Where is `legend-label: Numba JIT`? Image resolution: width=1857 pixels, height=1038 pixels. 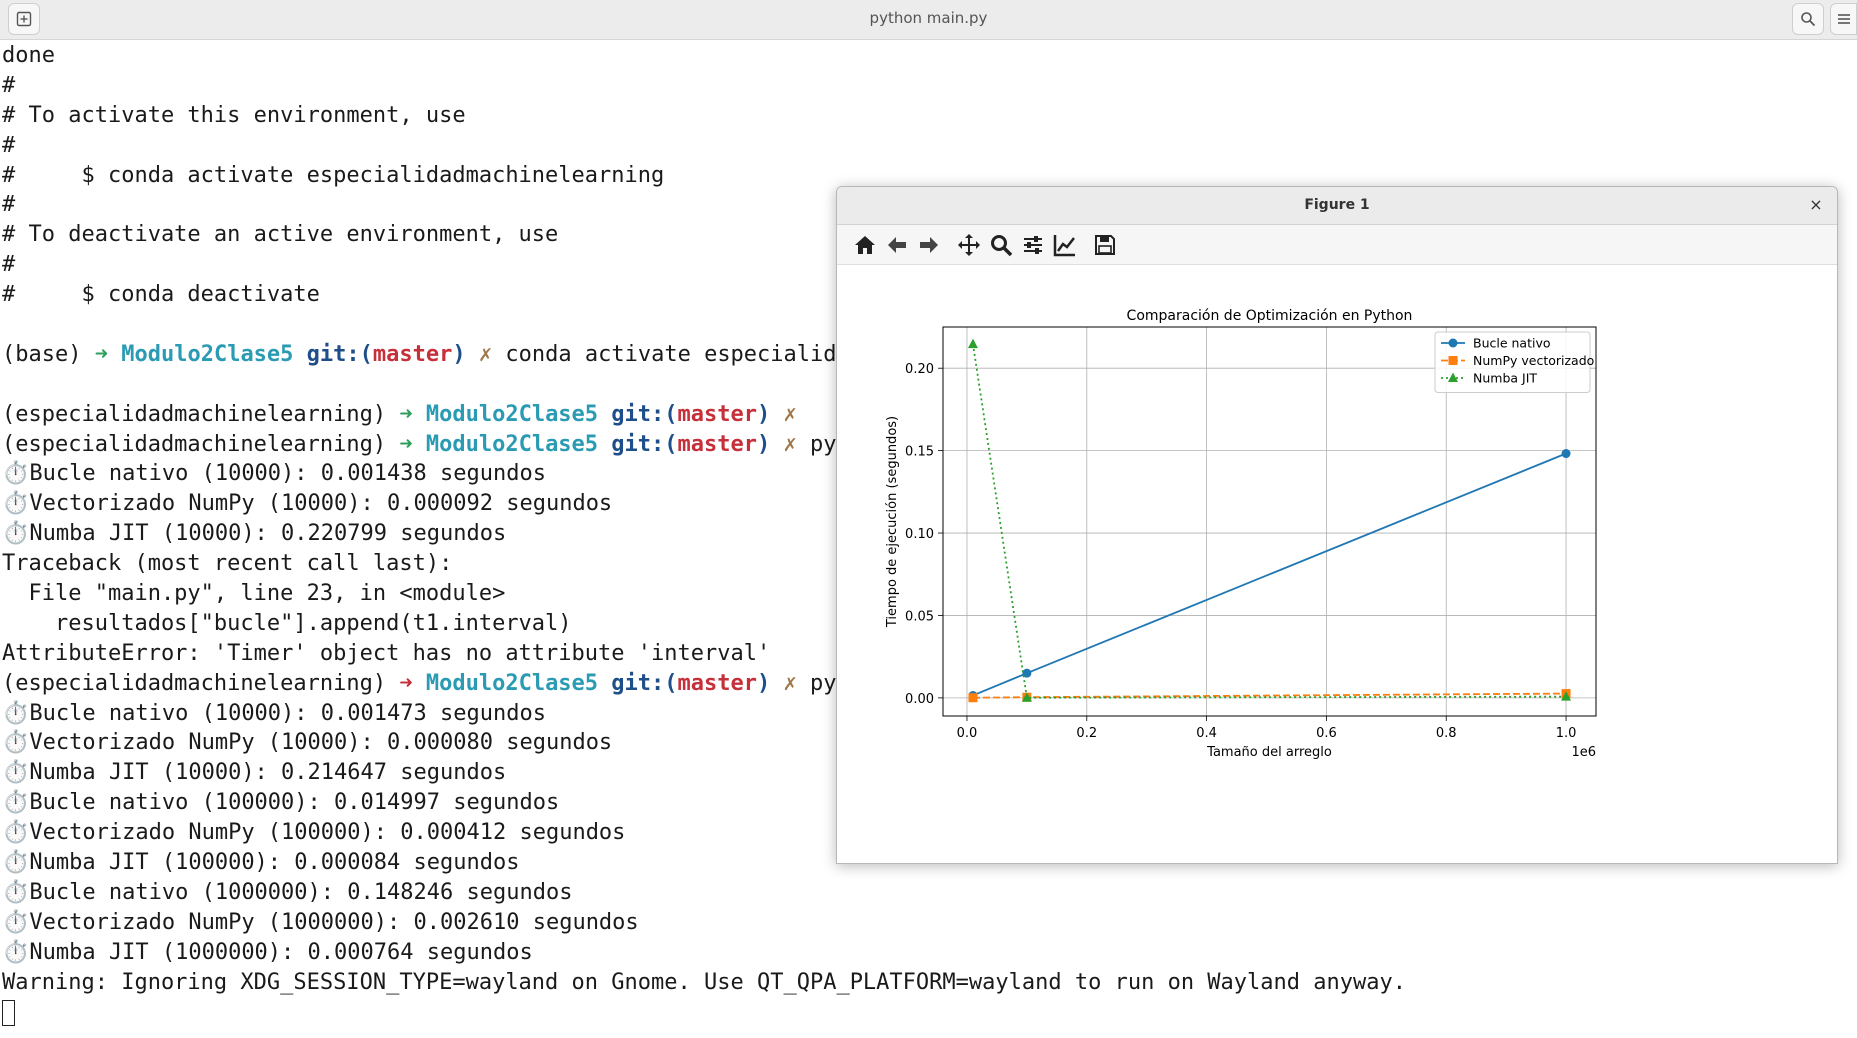 legend-label: Numba JIT is located at coordinates (1505, 378).